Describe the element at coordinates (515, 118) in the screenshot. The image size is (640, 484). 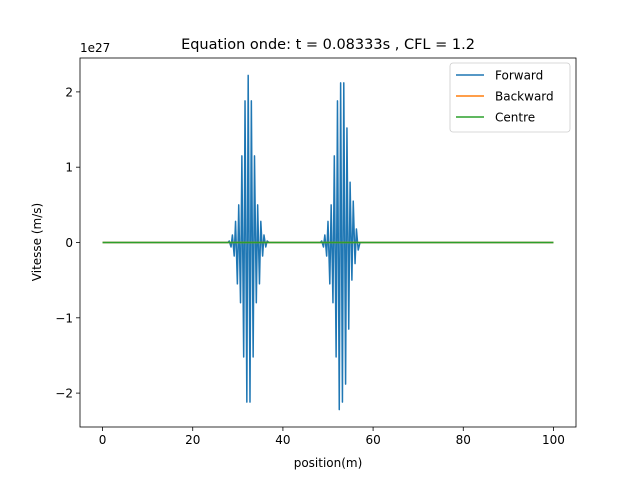
I see `legend-label-centre: Centre` at that location.